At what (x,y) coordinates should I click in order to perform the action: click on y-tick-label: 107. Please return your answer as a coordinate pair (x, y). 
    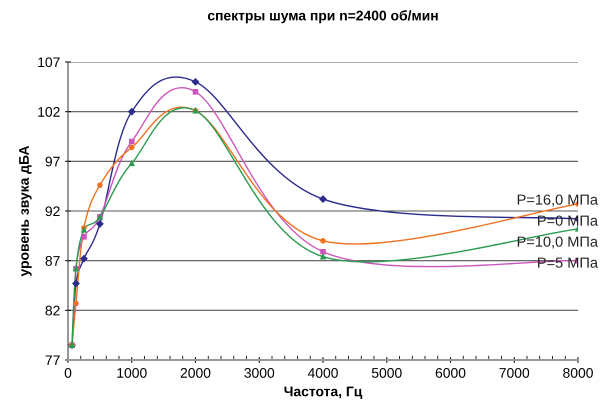
    Looking at the image, I should click on (49, 62).